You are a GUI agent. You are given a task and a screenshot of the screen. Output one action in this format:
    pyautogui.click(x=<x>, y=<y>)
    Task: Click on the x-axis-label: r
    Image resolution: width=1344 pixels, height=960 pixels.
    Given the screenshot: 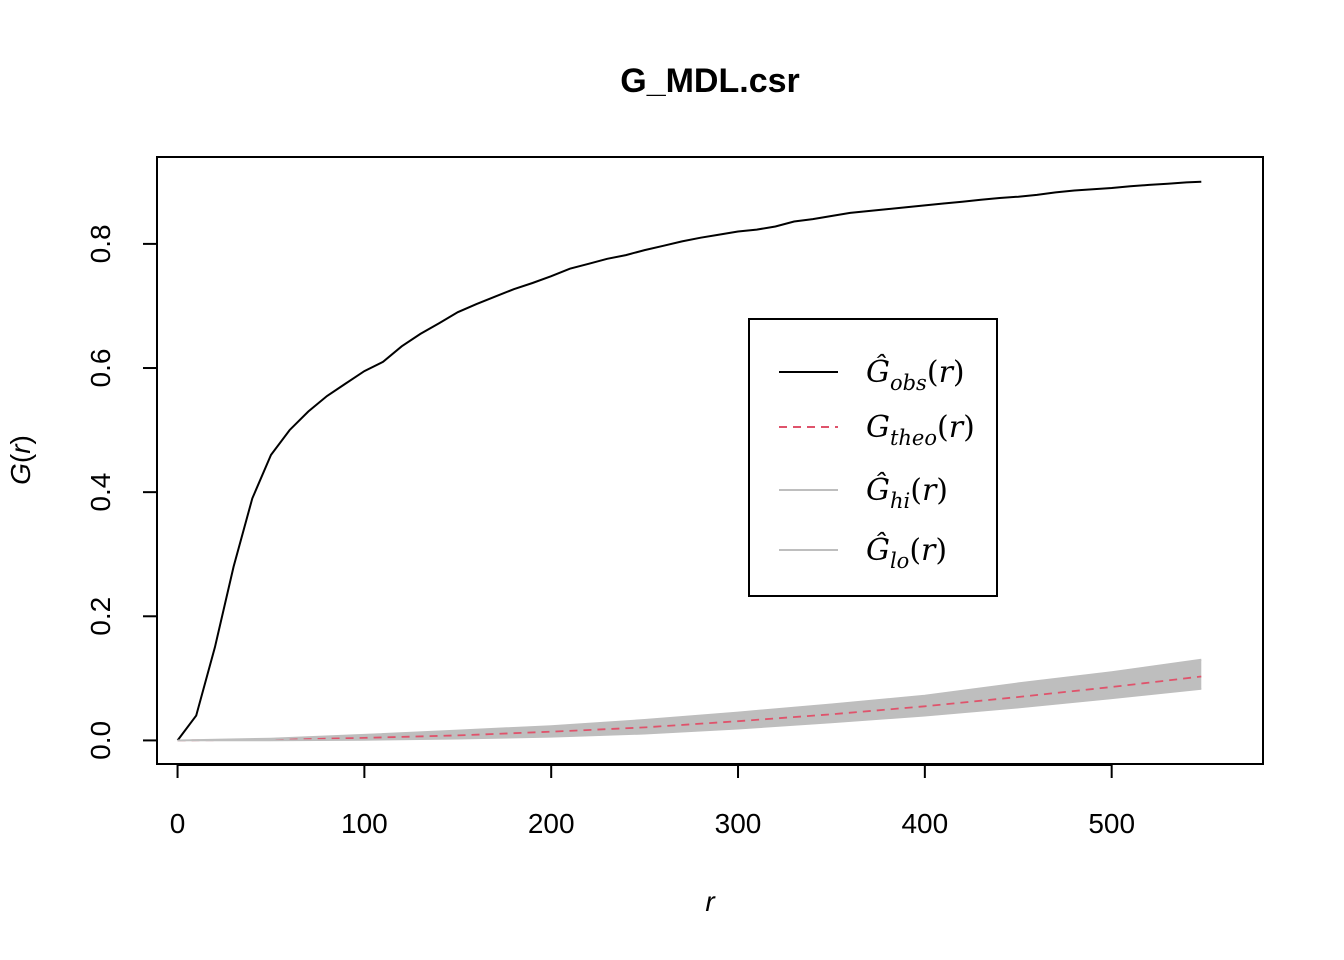 What is the action you would take?
    pyautogui.click(x=710, y=901)
    